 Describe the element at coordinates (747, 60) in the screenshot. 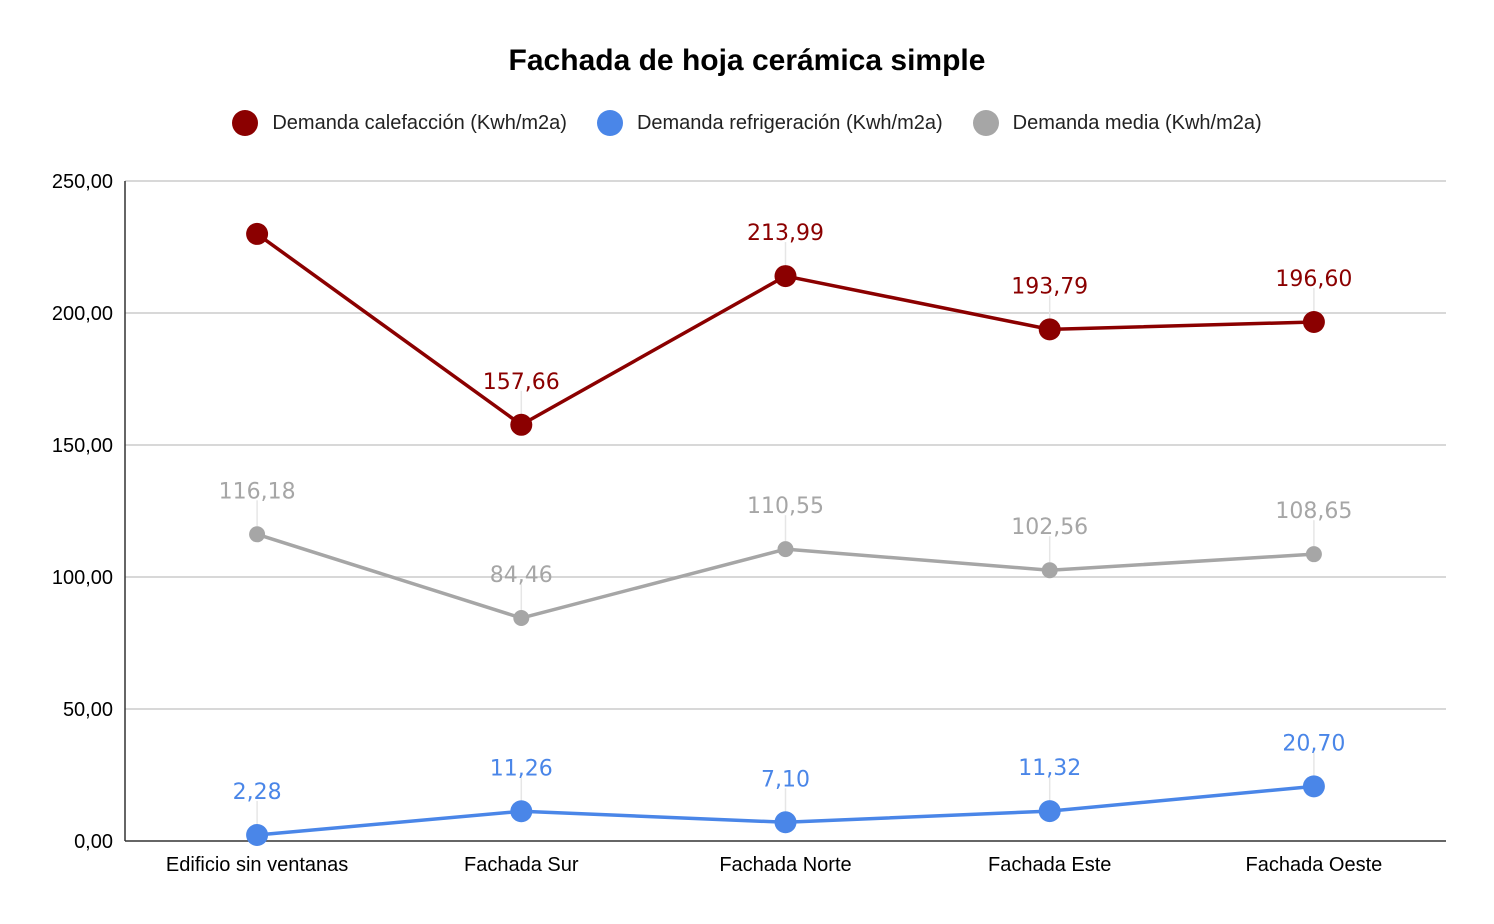

I see `chart-title: Fachada de hoja cerámica simple` at that location.